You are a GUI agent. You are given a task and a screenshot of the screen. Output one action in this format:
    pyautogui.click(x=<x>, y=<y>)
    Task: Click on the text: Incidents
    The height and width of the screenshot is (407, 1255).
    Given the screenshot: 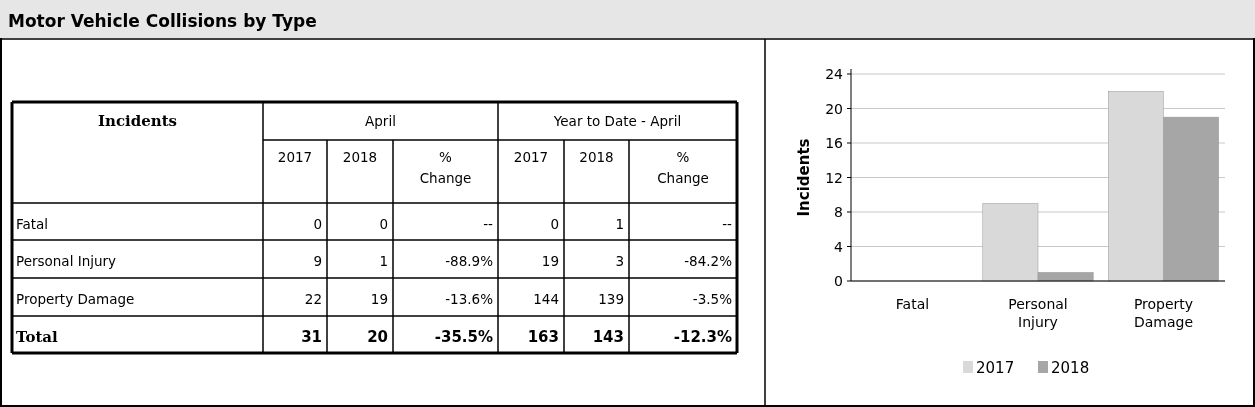 What is the action you would take?
    pyautogui.click(x=137, y=121)
    